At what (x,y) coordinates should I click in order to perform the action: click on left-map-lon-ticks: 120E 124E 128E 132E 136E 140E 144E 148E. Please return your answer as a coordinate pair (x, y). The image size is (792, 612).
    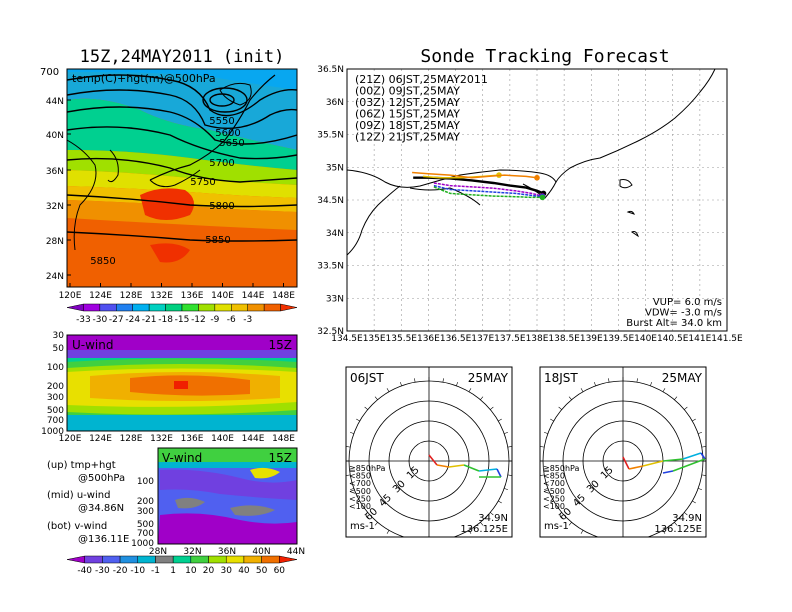
    Looking at the image, I should click on (177, 292).